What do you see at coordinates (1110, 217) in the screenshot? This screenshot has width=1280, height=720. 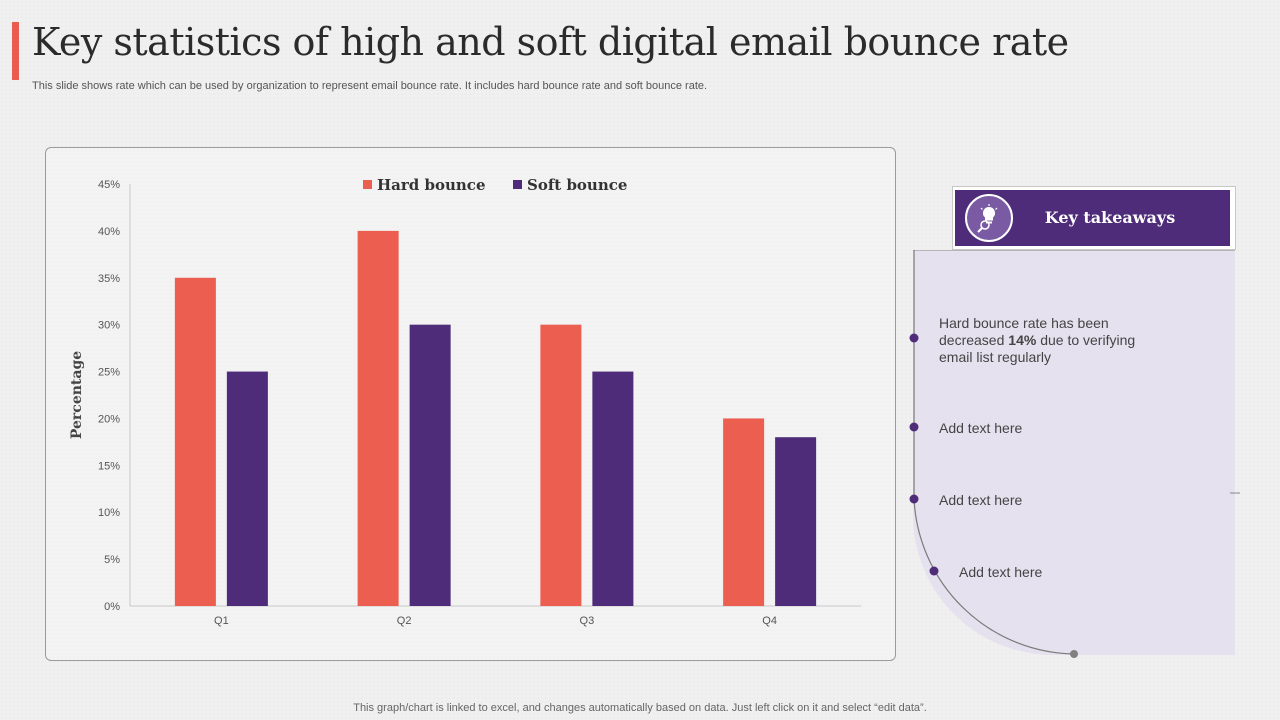 I see `takeaways-title: Key takeaways` at bounding box center [1110, 217].